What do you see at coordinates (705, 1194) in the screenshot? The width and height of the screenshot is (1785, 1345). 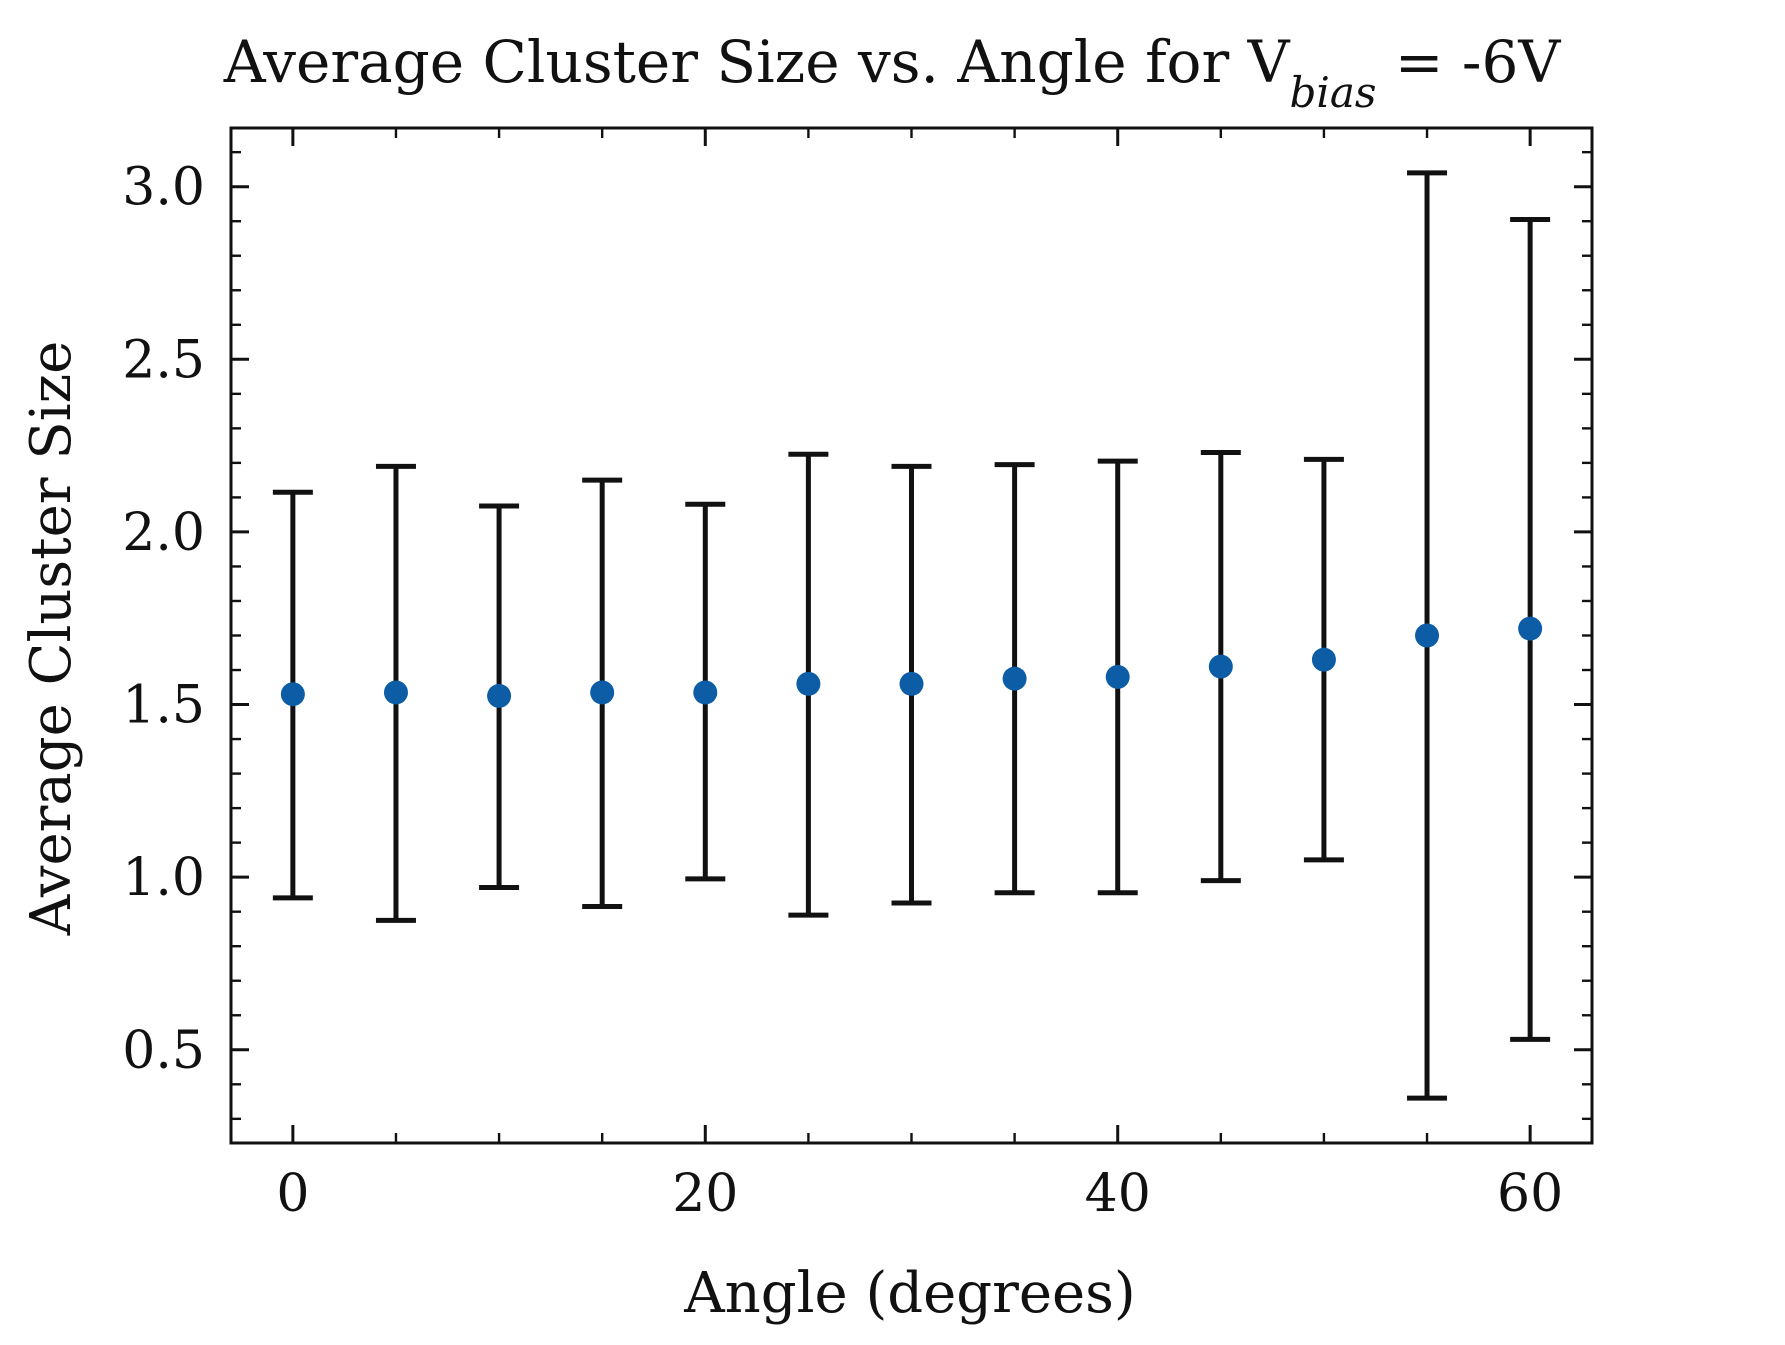 I see `x-tick-label: 20` at bounding box center [705, 1194].